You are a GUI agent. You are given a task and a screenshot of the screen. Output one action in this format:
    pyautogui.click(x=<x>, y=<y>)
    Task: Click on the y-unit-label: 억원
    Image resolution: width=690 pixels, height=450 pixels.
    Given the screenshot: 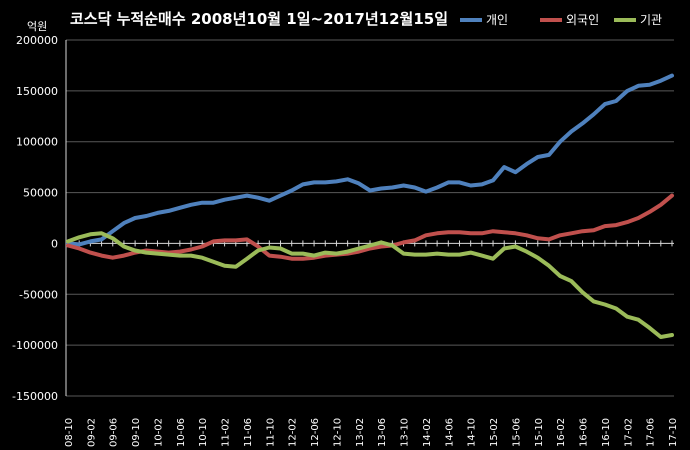 What is the action you would take?
    pyautogui.click(x=37, y=26)
    